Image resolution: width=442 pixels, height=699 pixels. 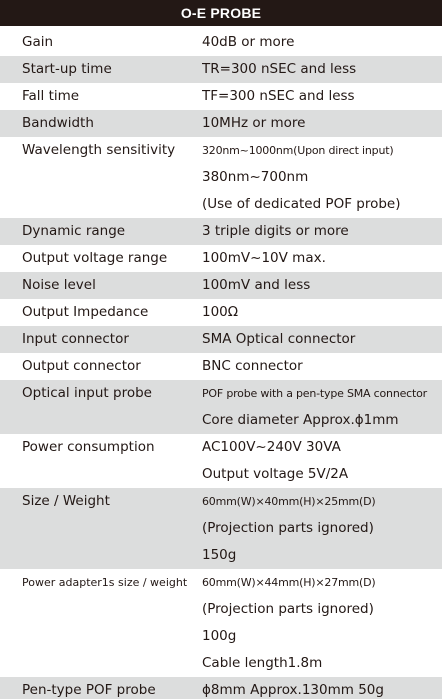 What do you see at coordinates (51, 96) in the screenshot?
I see `spec-label: Fall time` at bounding box center [51, 96].